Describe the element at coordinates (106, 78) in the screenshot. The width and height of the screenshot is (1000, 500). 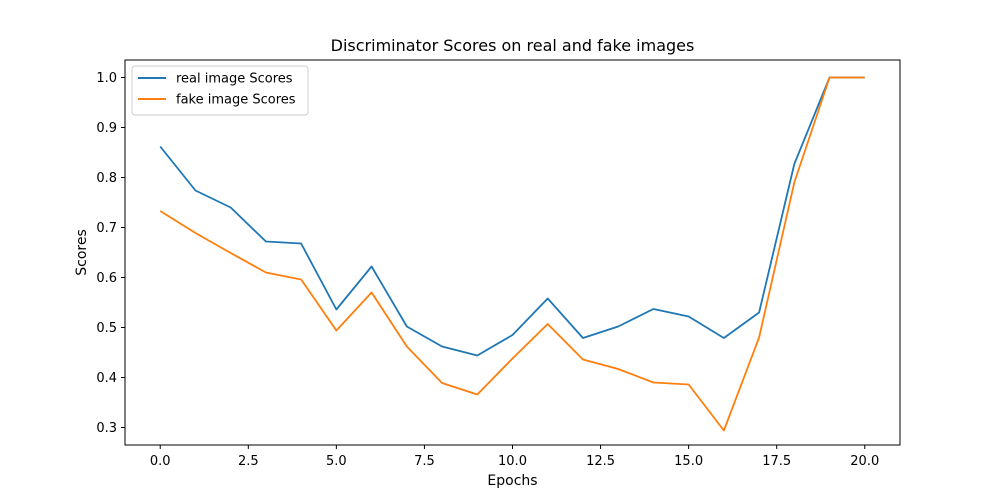
I see `y-tick-label: 1.0` at that location.